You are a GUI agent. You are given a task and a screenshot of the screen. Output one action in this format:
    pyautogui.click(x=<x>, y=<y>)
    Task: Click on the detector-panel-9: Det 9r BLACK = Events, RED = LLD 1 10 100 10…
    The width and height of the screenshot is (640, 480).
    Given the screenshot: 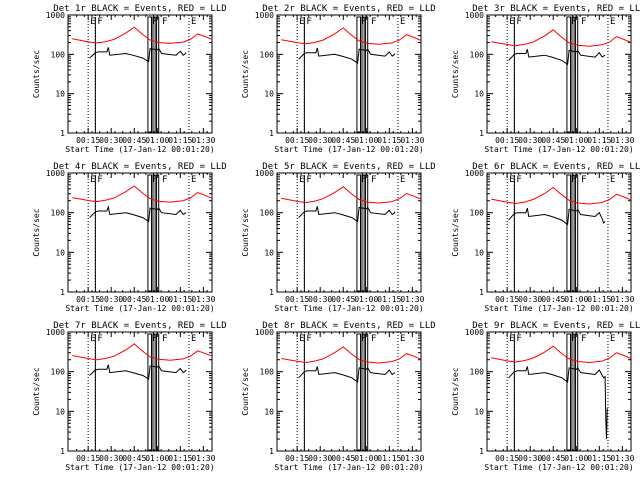 What is the action you would take?
    pyautogui.click(x=545, y=396)
    